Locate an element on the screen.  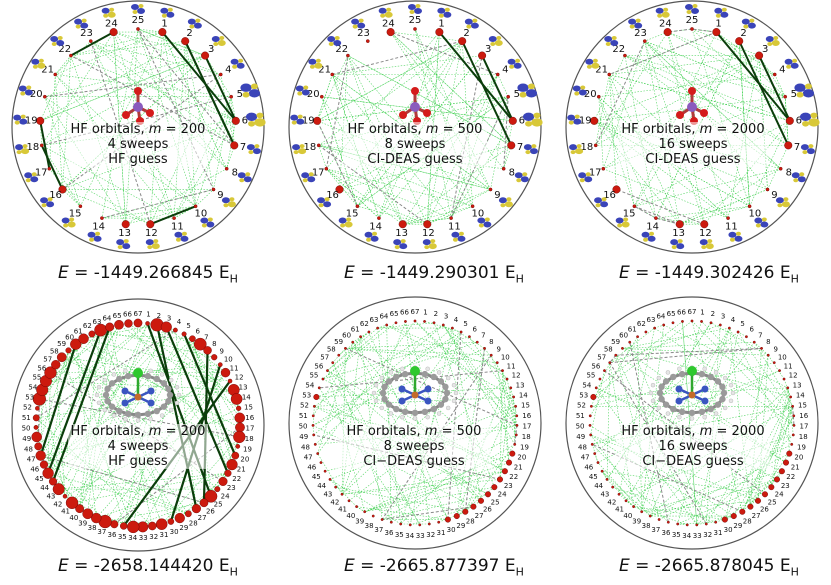
orbital-number: 67 is located at coordinates (415, 312).